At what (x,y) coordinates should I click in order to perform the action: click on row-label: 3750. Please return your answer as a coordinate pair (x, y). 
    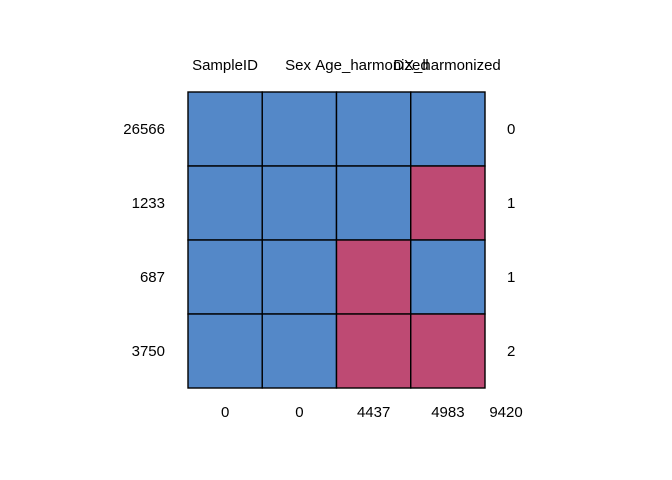
    Looking at the image, I should click on (148, 351).